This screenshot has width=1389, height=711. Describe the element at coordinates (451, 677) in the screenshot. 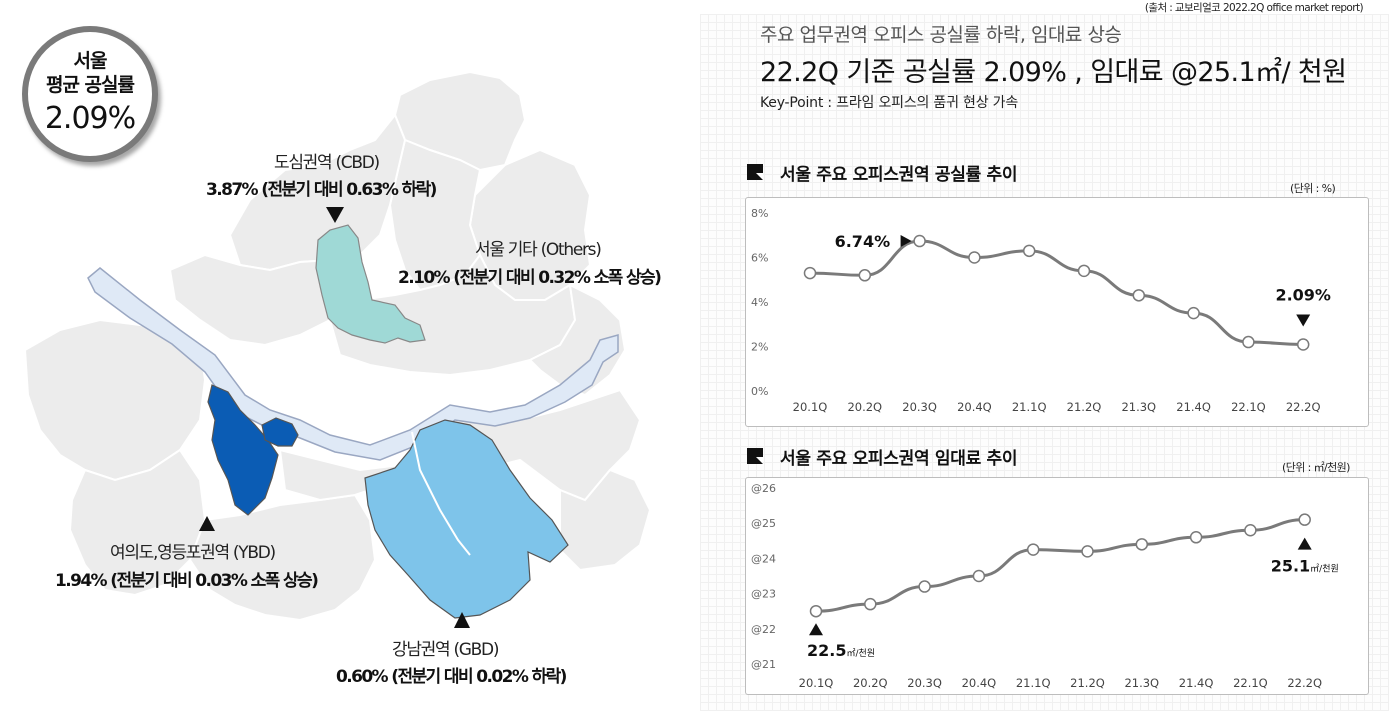

I see `gbd-stat: 0.60% (전분기 대비 0.02% 하락)` at that location.